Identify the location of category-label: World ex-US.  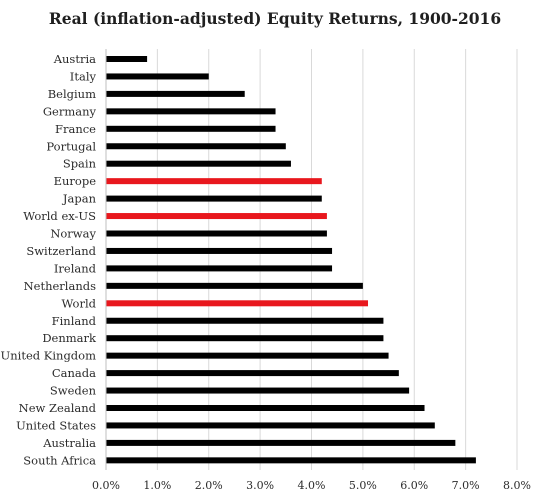
(59, 216).